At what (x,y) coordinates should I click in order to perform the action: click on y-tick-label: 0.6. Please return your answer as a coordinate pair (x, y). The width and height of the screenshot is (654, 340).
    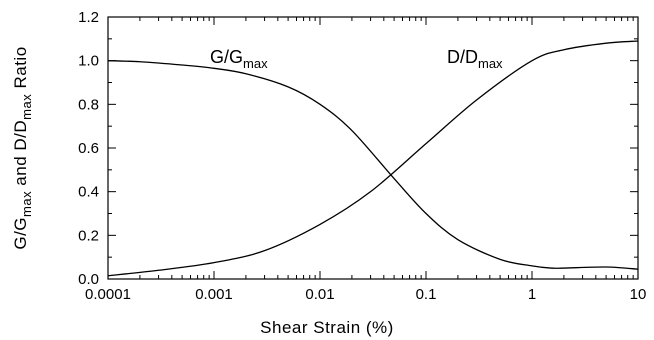
    Looking at the image, I should click on (88, 148).